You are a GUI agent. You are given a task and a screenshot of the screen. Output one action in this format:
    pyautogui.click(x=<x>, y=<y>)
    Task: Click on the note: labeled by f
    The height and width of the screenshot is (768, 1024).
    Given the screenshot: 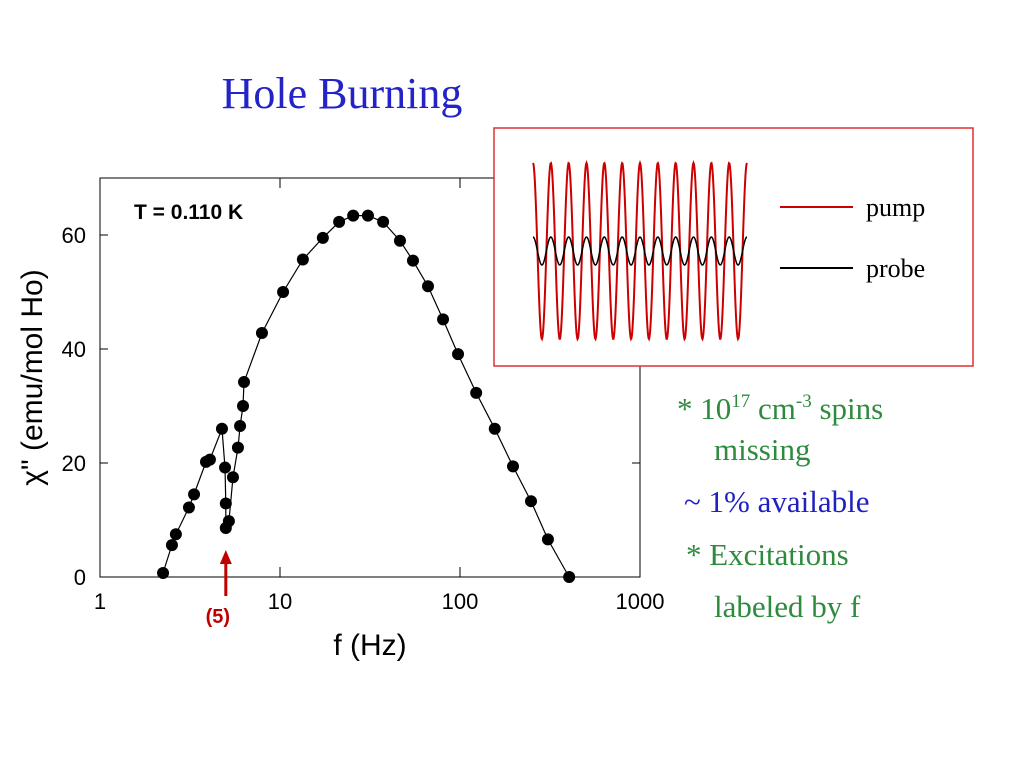 What is the action you would take?
    pyautogui.click(x=787, y=606)
    